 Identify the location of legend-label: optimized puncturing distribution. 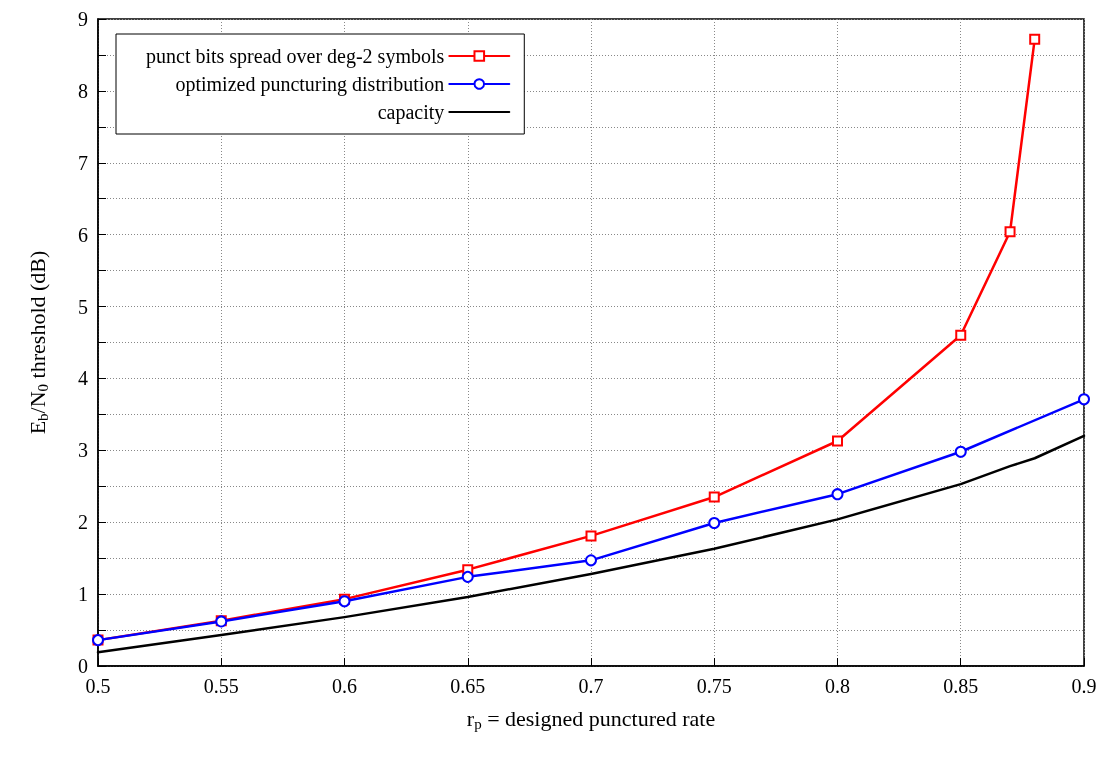
(310, 84).